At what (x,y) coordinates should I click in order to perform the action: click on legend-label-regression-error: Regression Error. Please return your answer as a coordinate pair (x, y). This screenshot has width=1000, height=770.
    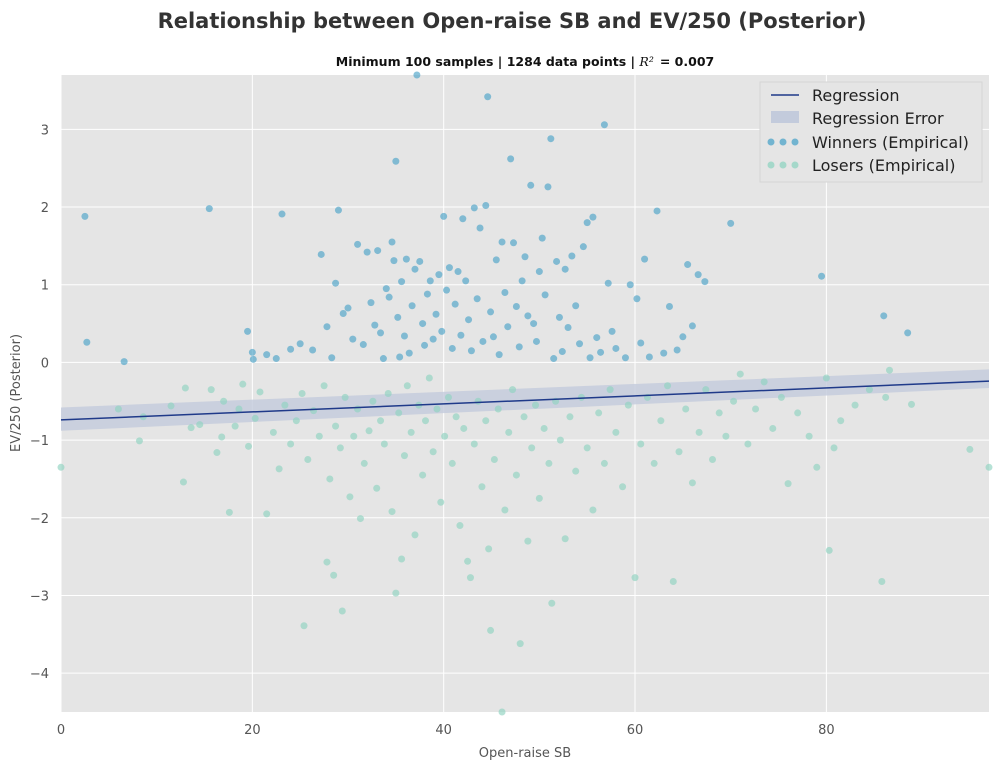
    Looking at the image, I should click on (878, 118).